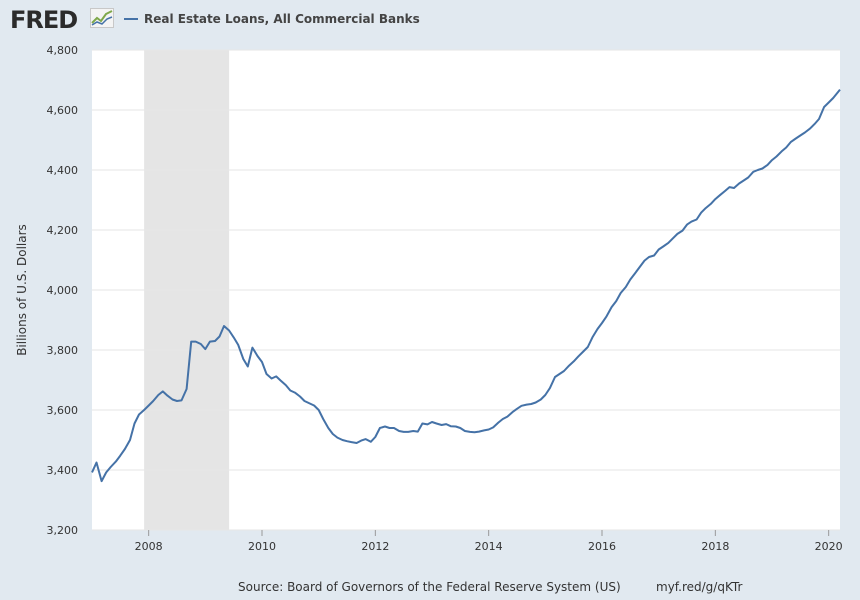  What do you see at coordinates (489, 546) in the screenshot?
I see `x-tick-label: 2014` at bounding box center [489, 546].